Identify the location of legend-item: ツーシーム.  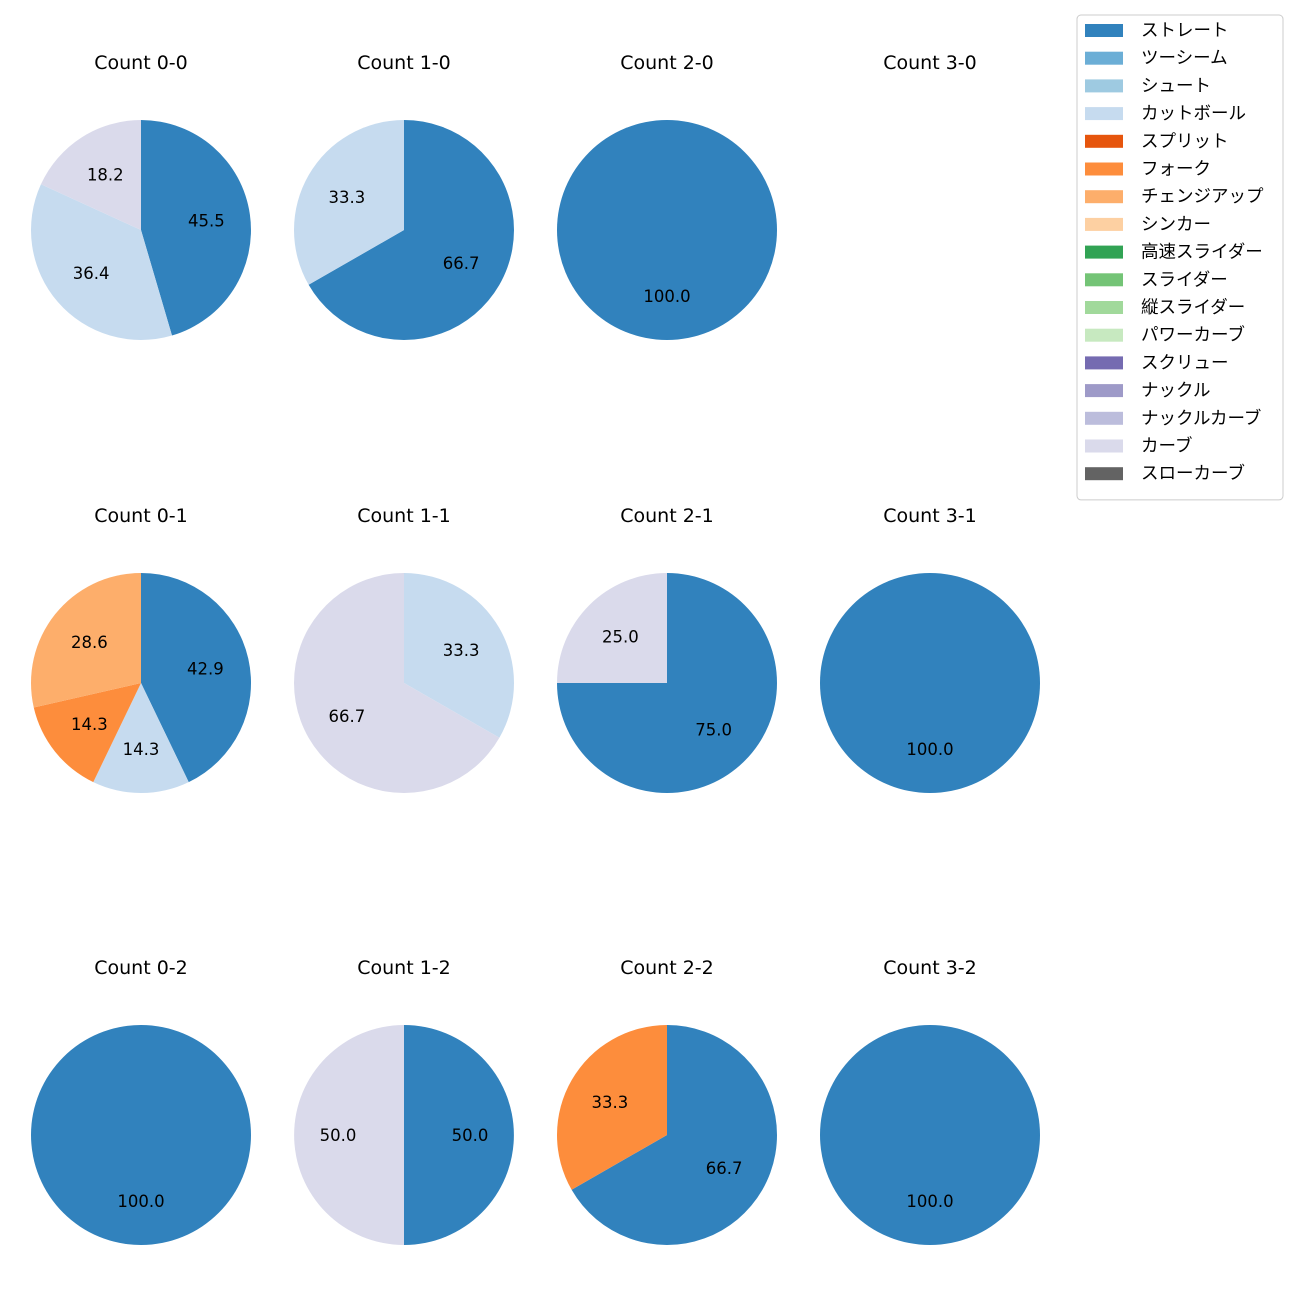
(1156, 59).